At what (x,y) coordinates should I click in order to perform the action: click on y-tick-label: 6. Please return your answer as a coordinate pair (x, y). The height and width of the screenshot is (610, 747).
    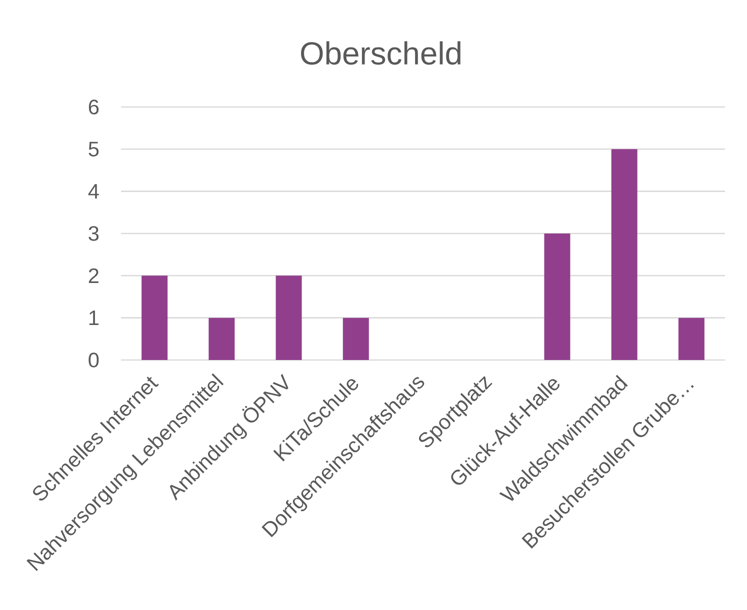
    Looking at the image, I should click on (93, 107).